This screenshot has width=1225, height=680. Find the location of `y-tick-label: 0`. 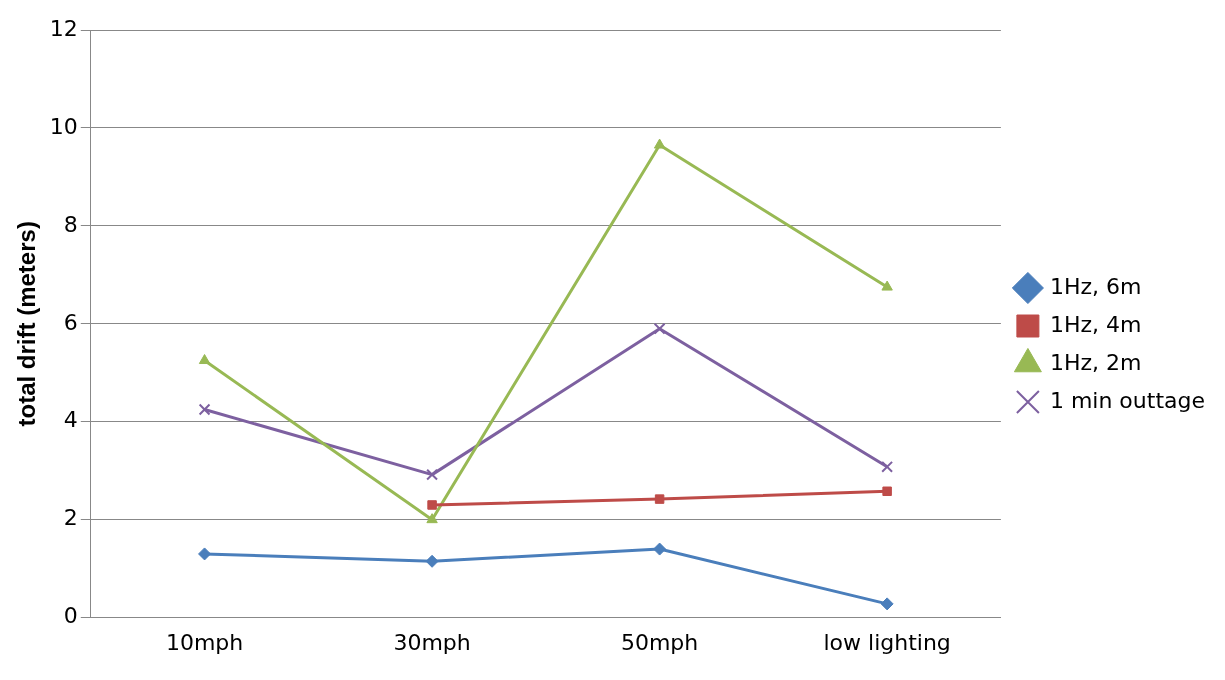

y-tick-label: 0 is located at coordinates (70, 616).